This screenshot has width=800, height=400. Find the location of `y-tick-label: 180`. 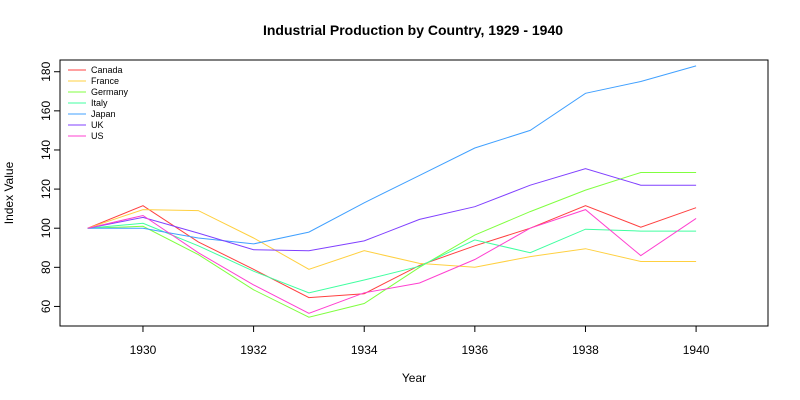

y-tick-label: 180 is located at coordinates (46, 71).